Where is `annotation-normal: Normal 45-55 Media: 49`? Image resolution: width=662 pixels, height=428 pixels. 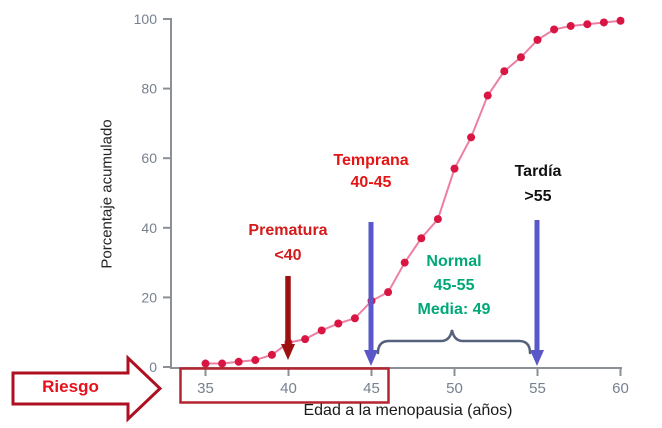 annotation-normal: Normal 45-55 Media: 49 is located at coordinates (454, 286).